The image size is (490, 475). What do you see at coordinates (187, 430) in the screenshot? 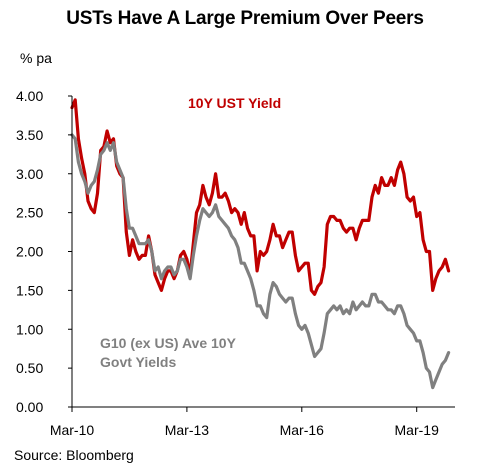
I see `x-tick-label: Mar-13` at bounding box center [187, 430].